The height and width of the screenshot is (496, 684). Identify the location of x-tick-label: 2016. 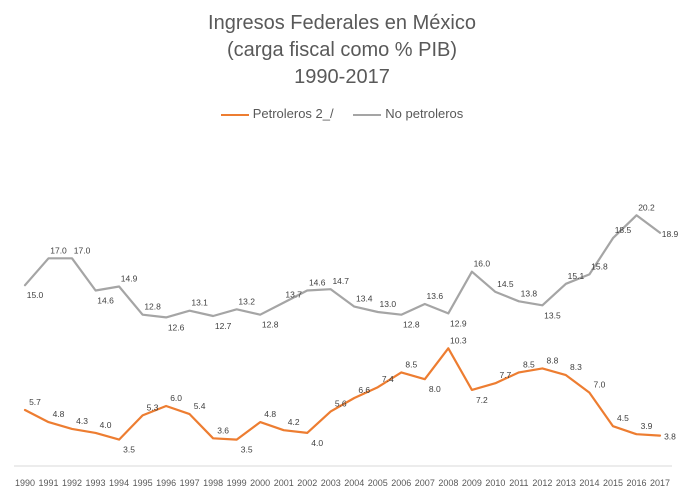
(636, 483).